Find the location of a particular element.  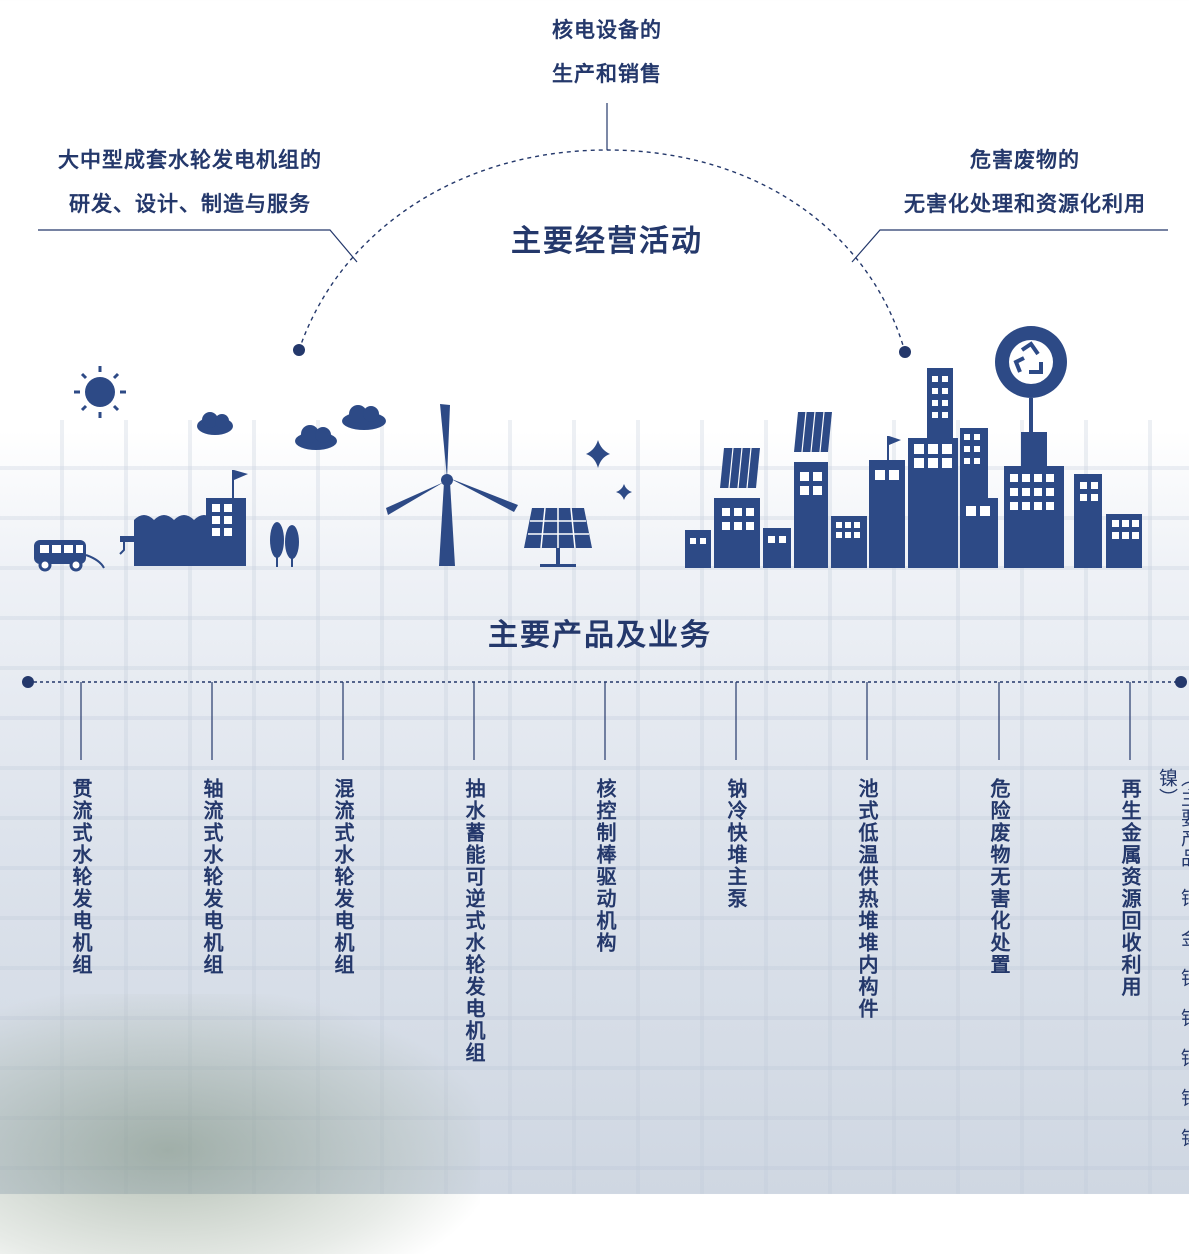

left-activity-label: 大中型成套水轮发电机组的 研发、设计、制造与服务 is located at coordinates (190, 182).